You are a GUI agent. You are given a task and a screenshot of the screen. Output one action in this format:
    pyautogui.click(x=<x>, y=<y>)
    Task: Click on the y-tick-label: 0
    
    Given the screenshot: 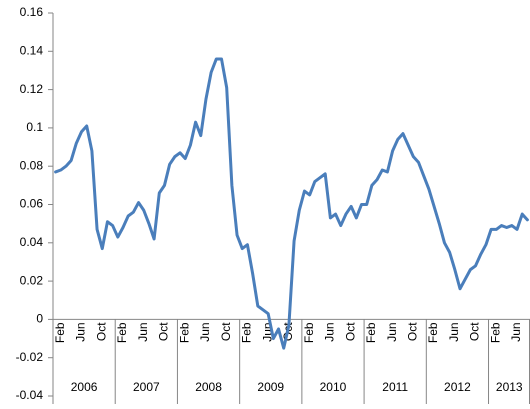 What is the action you would take?
    pyautogui.click(x=39, y=319)
    